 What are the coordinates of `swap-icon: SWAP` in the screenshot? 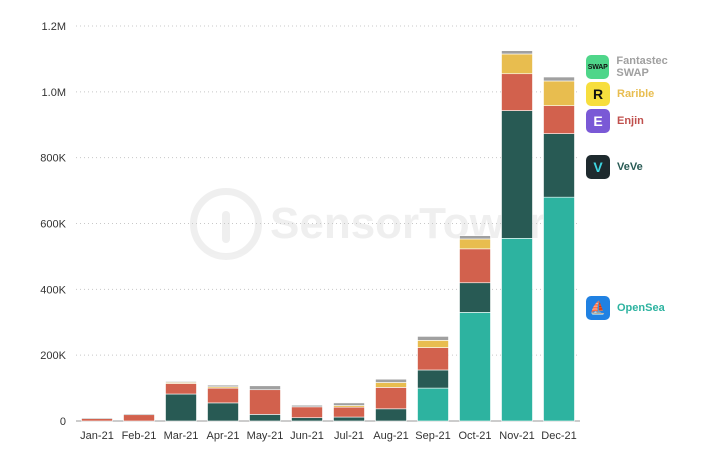 It's located at (598, 67).